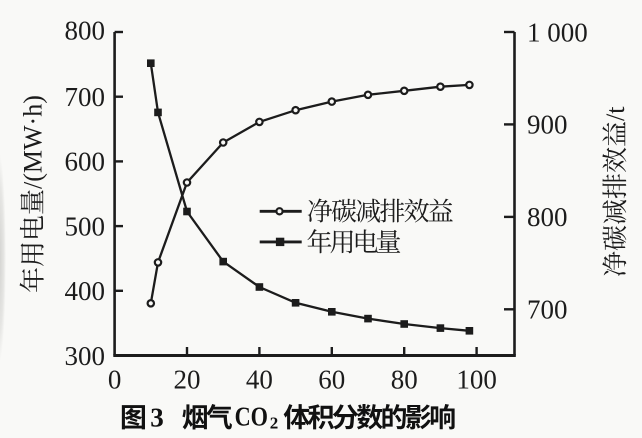 The image size is (642, 438). Describe the element at coordinates (157, 418) in the screenshot. I see `svg-text: 3` at that location.